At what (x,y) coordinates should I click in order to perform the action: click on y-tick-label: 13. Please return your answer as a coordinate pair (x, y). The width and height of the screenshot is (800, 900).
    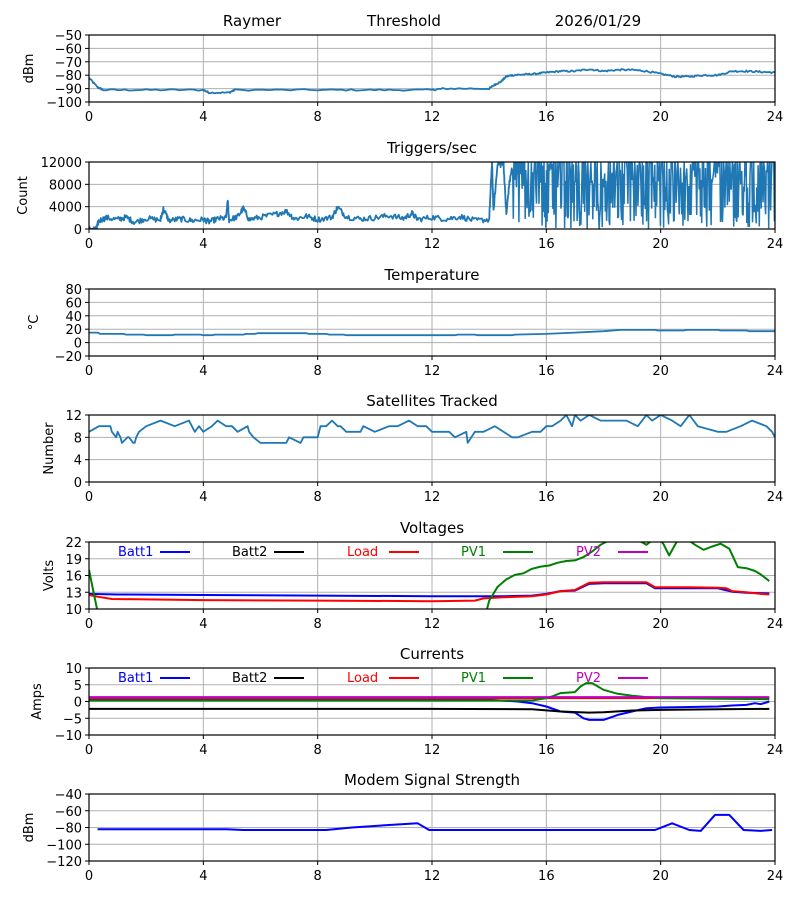
    Looking at the image, I should click on (73, 593).